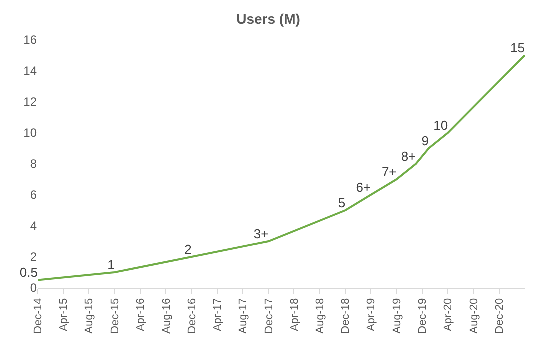 The height and width of the screenshot is (350, 537). I want to click on y-tick-label: 12, so click(31, 102).